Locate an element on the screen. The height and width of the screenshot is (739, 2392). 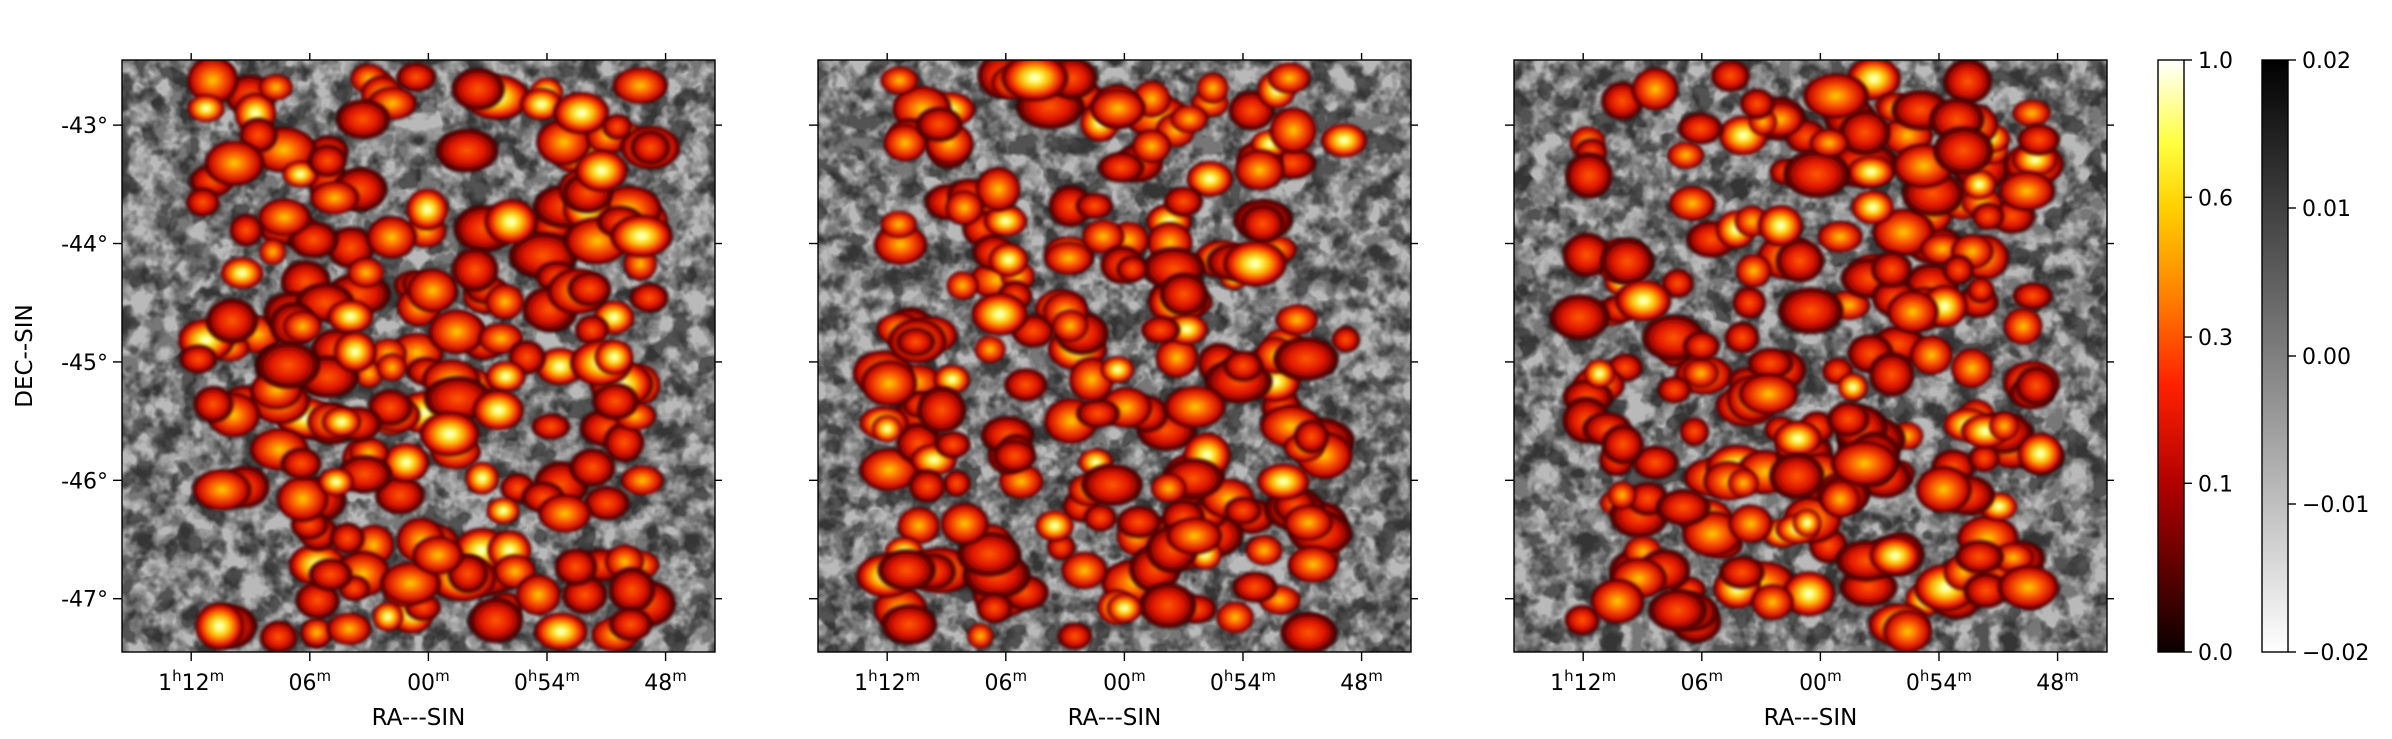
x-tick-label: 1h12m is located at coordinates (887, 681).